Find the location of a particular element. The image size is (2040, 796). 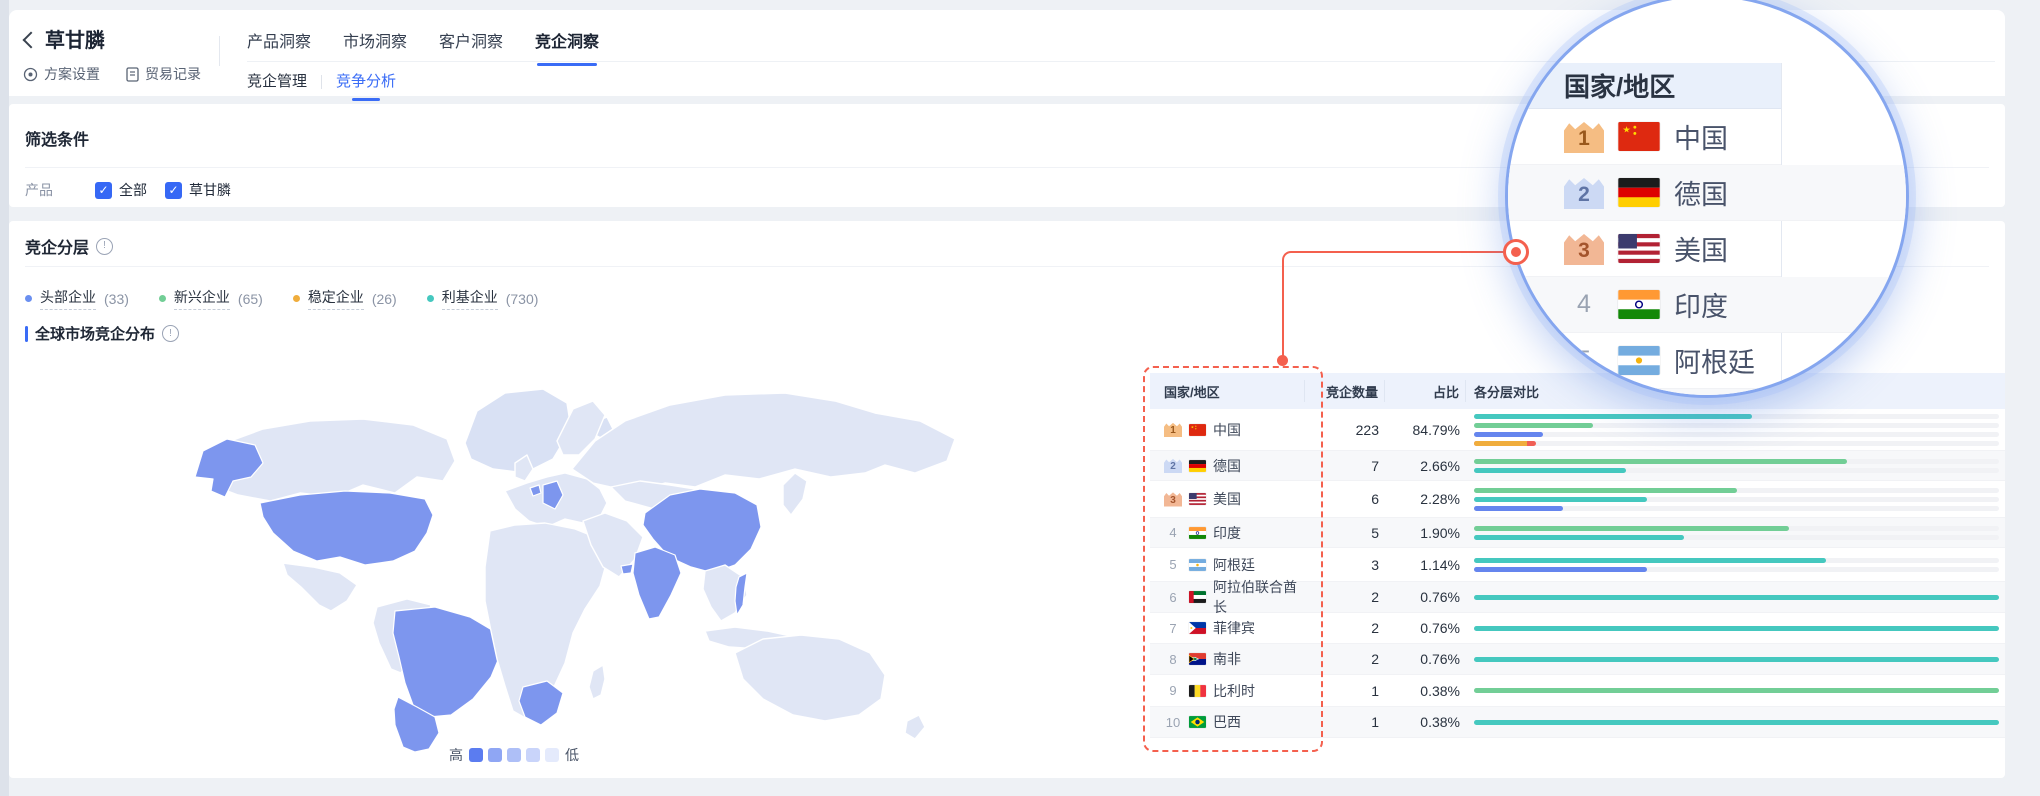

plan-settings-button: 方案设置 is located at coordinates (61, 74).